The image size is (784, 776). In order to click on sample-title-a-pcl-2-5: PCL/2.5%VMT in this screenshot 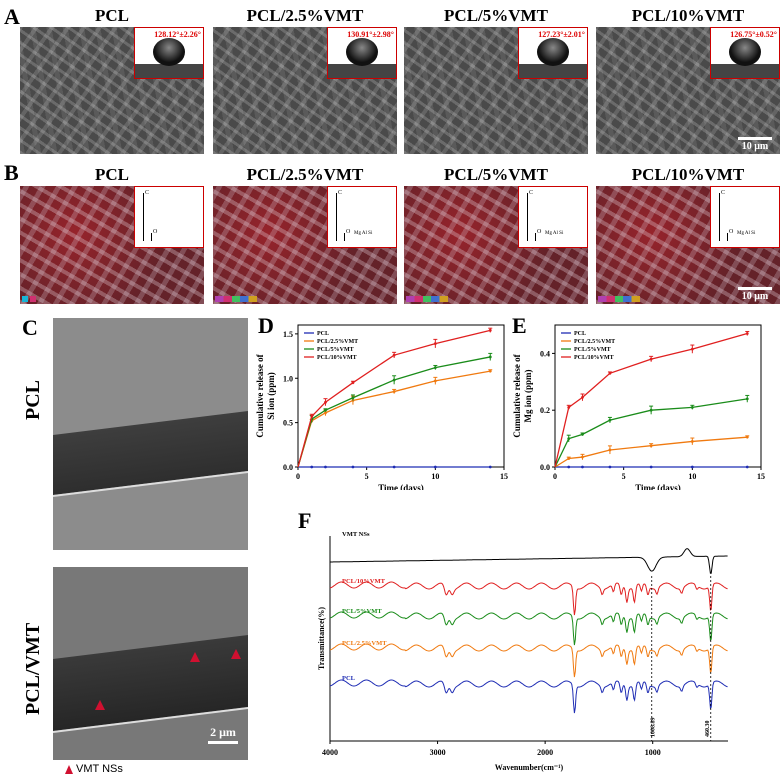, I will do `click(305, 15)`.